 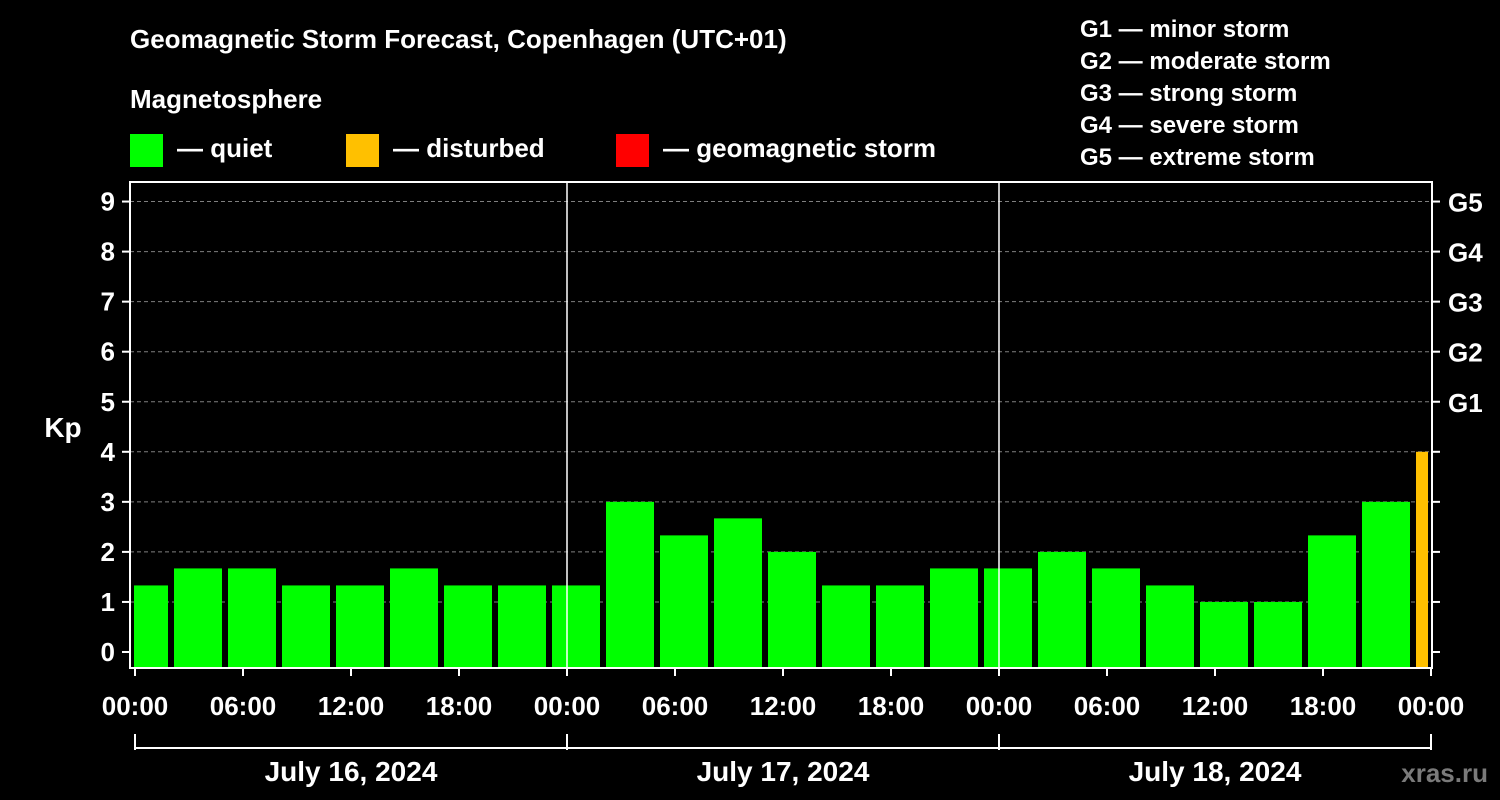 What do you see at coordinates (108, 552) in the screenshot?
I see `y-tick-label: 2` at bounding box center [108, 552].